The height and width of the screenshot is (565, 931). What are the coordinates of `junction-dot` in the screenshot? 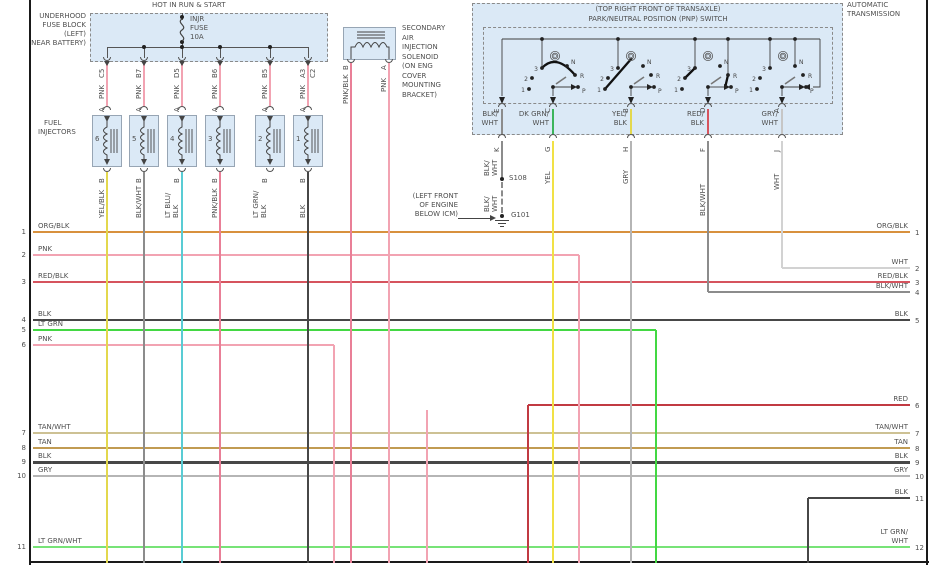 It's located at (502, 216).